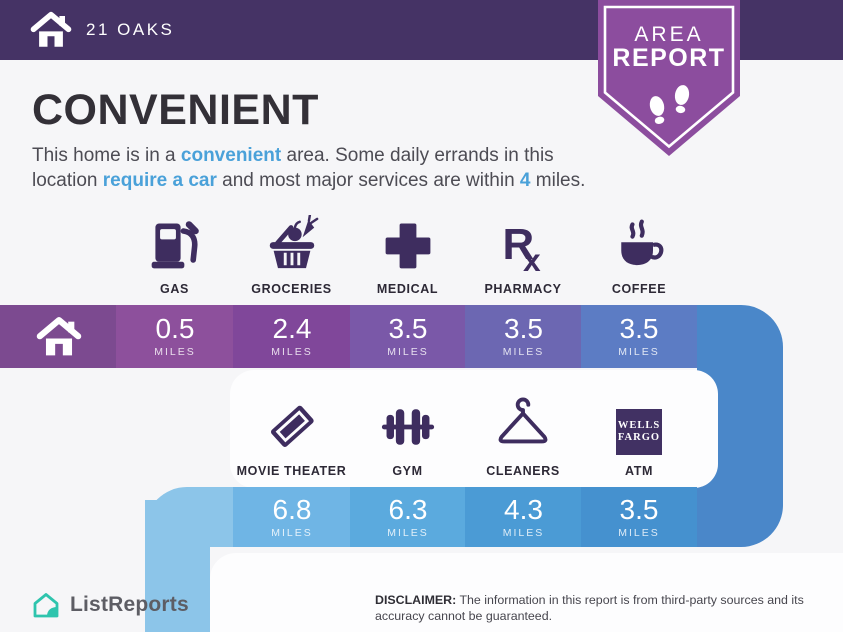  I want to click on property-name: 21 OAKS, so click(130, 29).